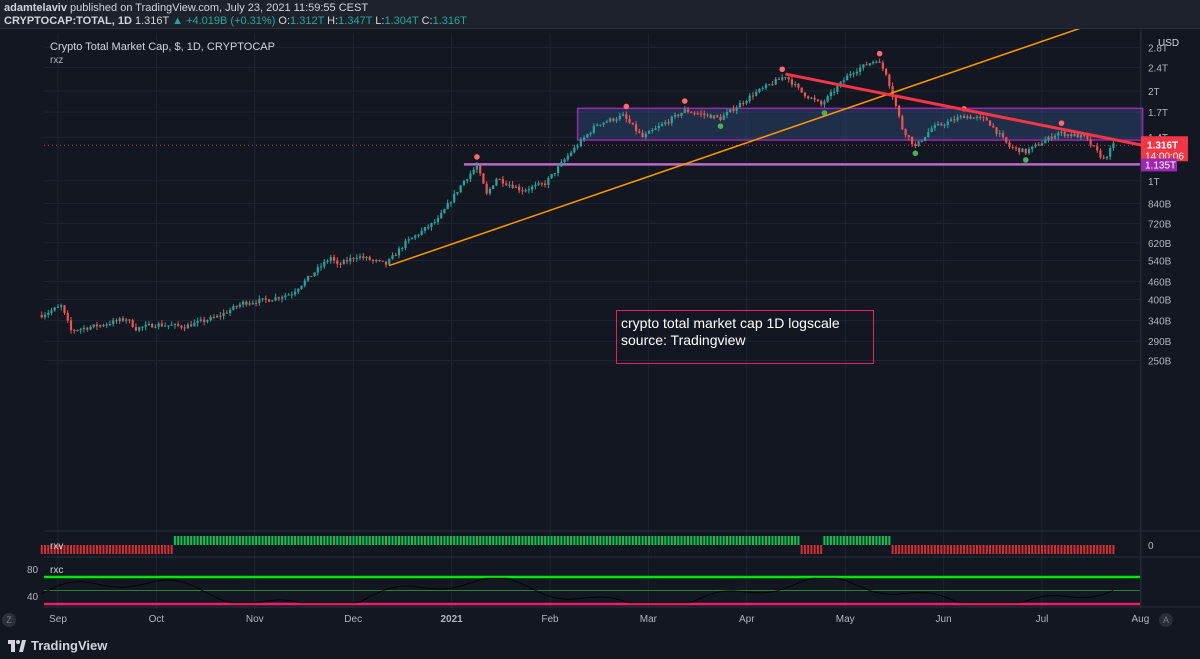  I want to click on time-axis-label: 2021, so click(451, 619).